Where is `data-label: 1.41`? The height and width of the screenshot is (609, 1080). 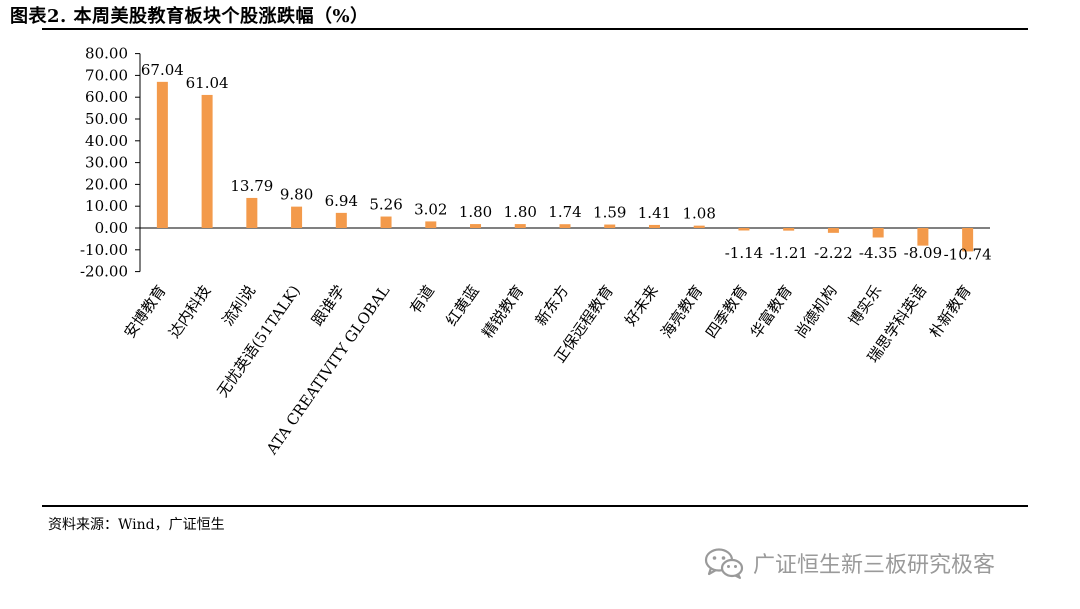 data-label: 1.41 is located at coordinates (654, 213).